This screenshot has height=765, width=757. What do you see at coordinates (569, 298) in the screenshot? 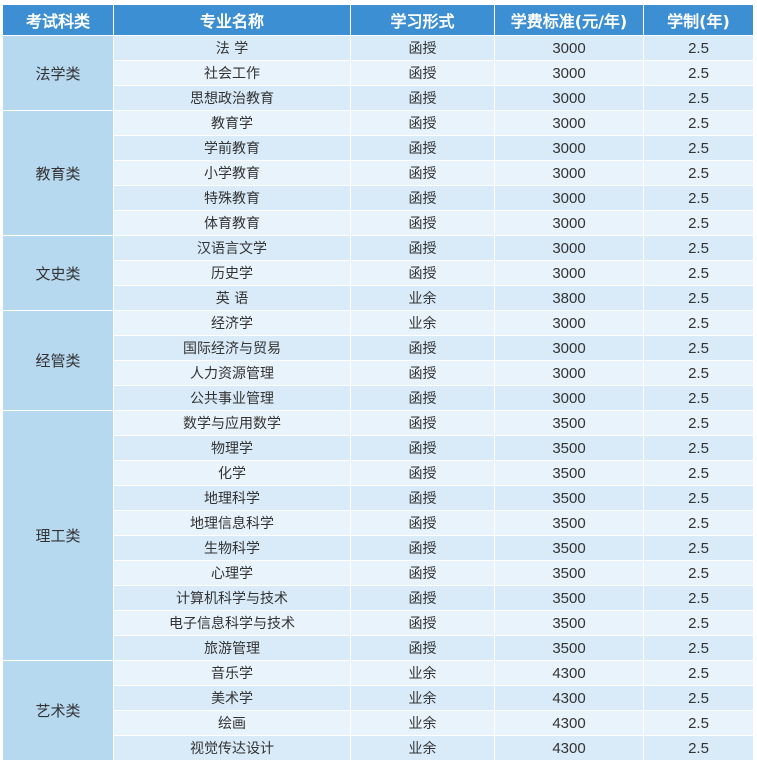
I see `tuition-cell: 3800` at bounding box center [569, 298].